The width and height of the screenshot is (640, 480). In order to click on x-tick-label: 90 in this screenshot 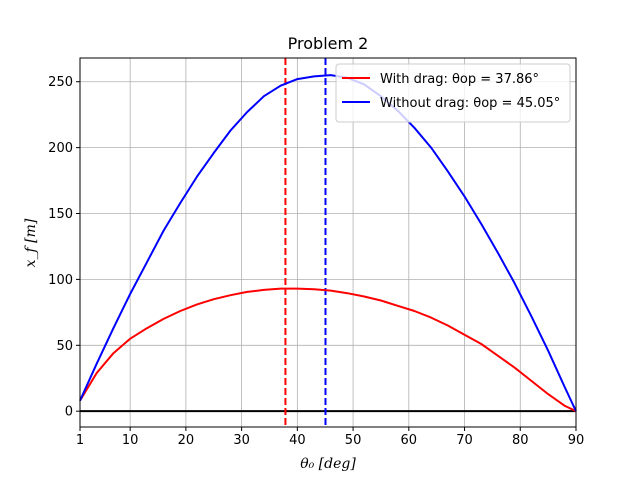, I will do `click(576, 440)`.